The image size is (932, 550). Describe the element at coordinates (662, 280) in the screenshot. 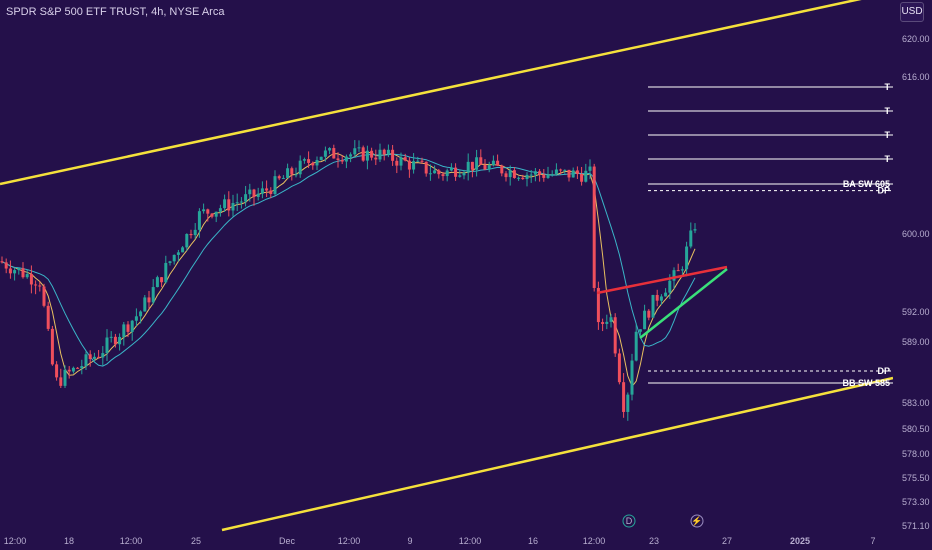

I see `red-trendline` at that location.